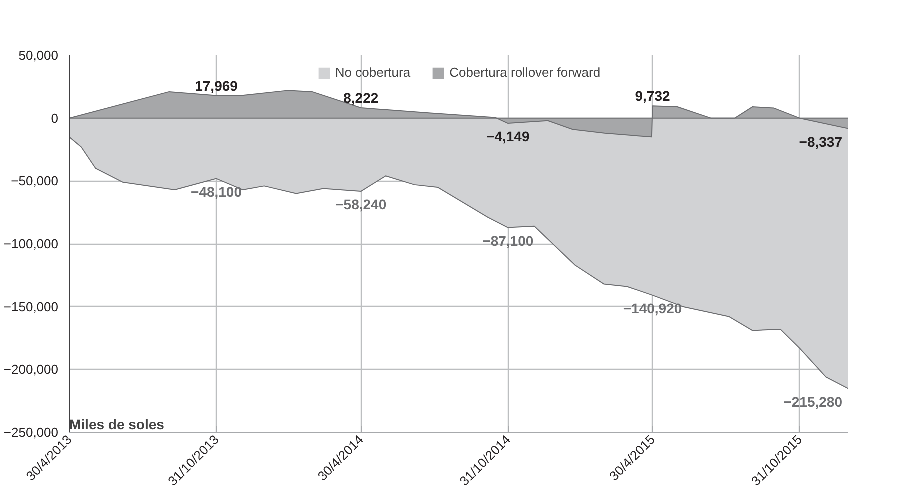  I want to click on annotation: −8,337, so click(821, 142).